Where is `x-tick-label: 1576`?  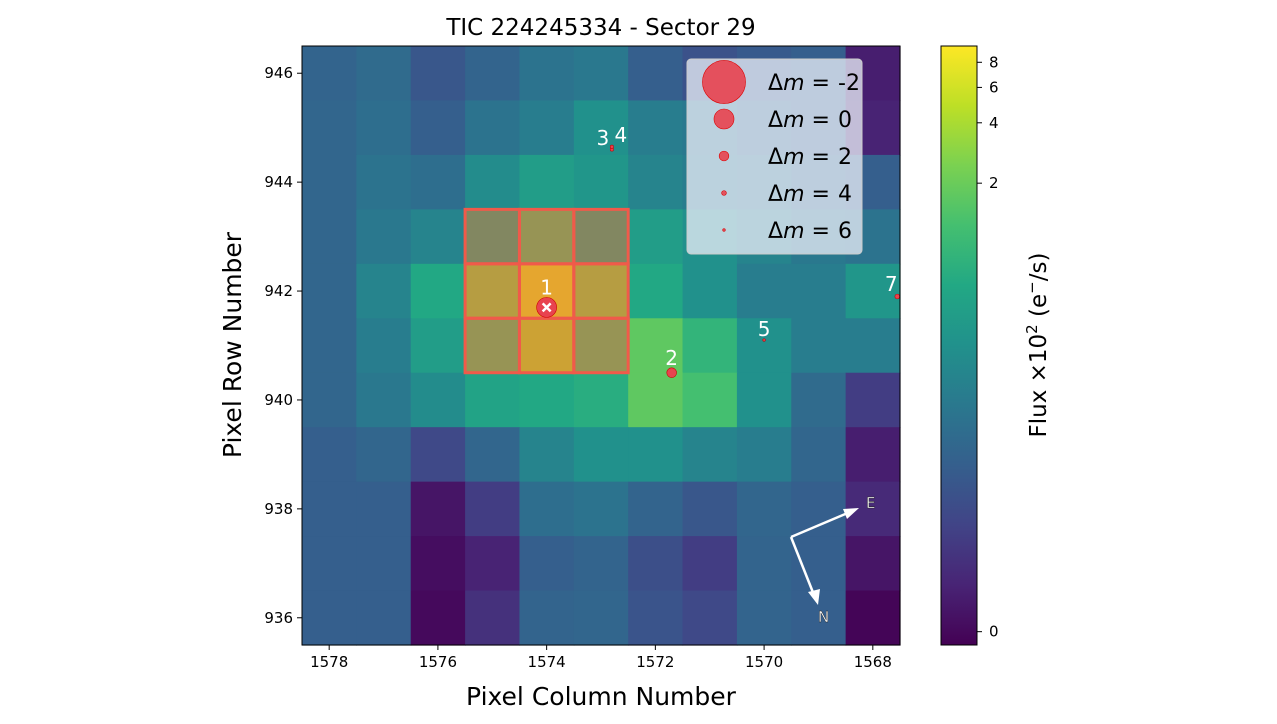
x-tick-label: 1576 is located at coordinates (438, 662).